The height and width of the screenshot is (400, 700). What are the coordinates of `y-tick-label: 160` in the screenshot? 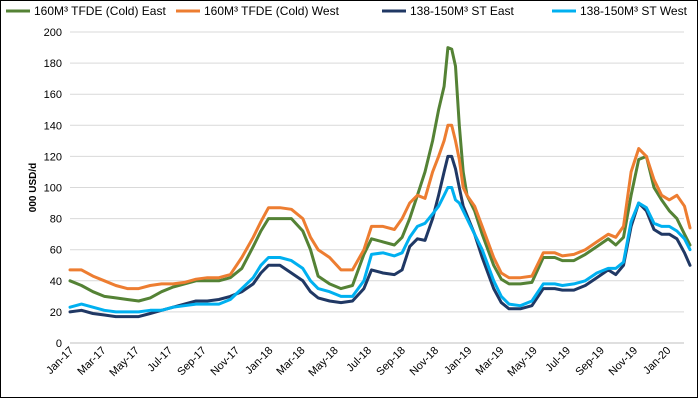 It's located at (53, 95).